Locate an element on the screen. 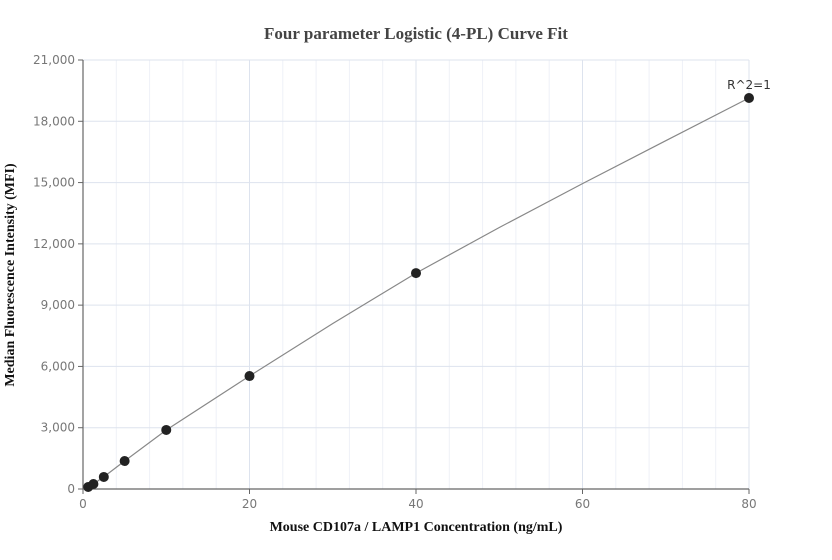 Image resolution: width=832 pixels, height=560 pixels. y-tick-label: 18,000 is located at coordinates (54, 121).